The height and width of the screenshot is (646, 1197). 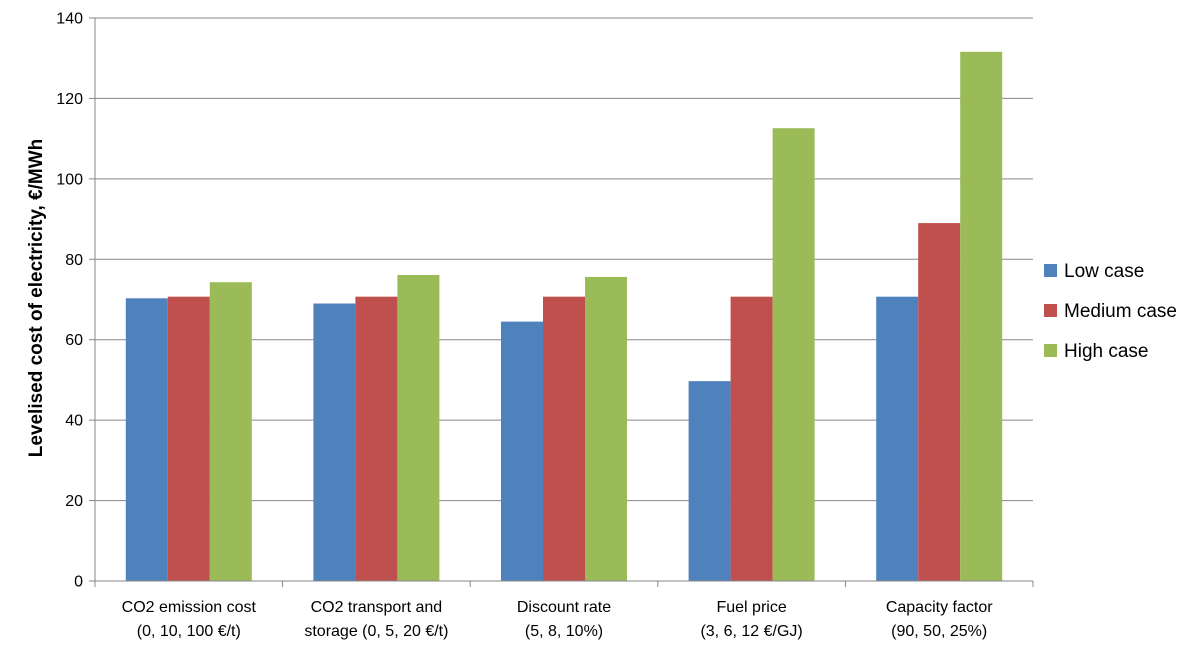 What do you see at coordinates (69, 99) in the screenshot?
I see `y-tick-label: 120` at bounding box center [69, 99].